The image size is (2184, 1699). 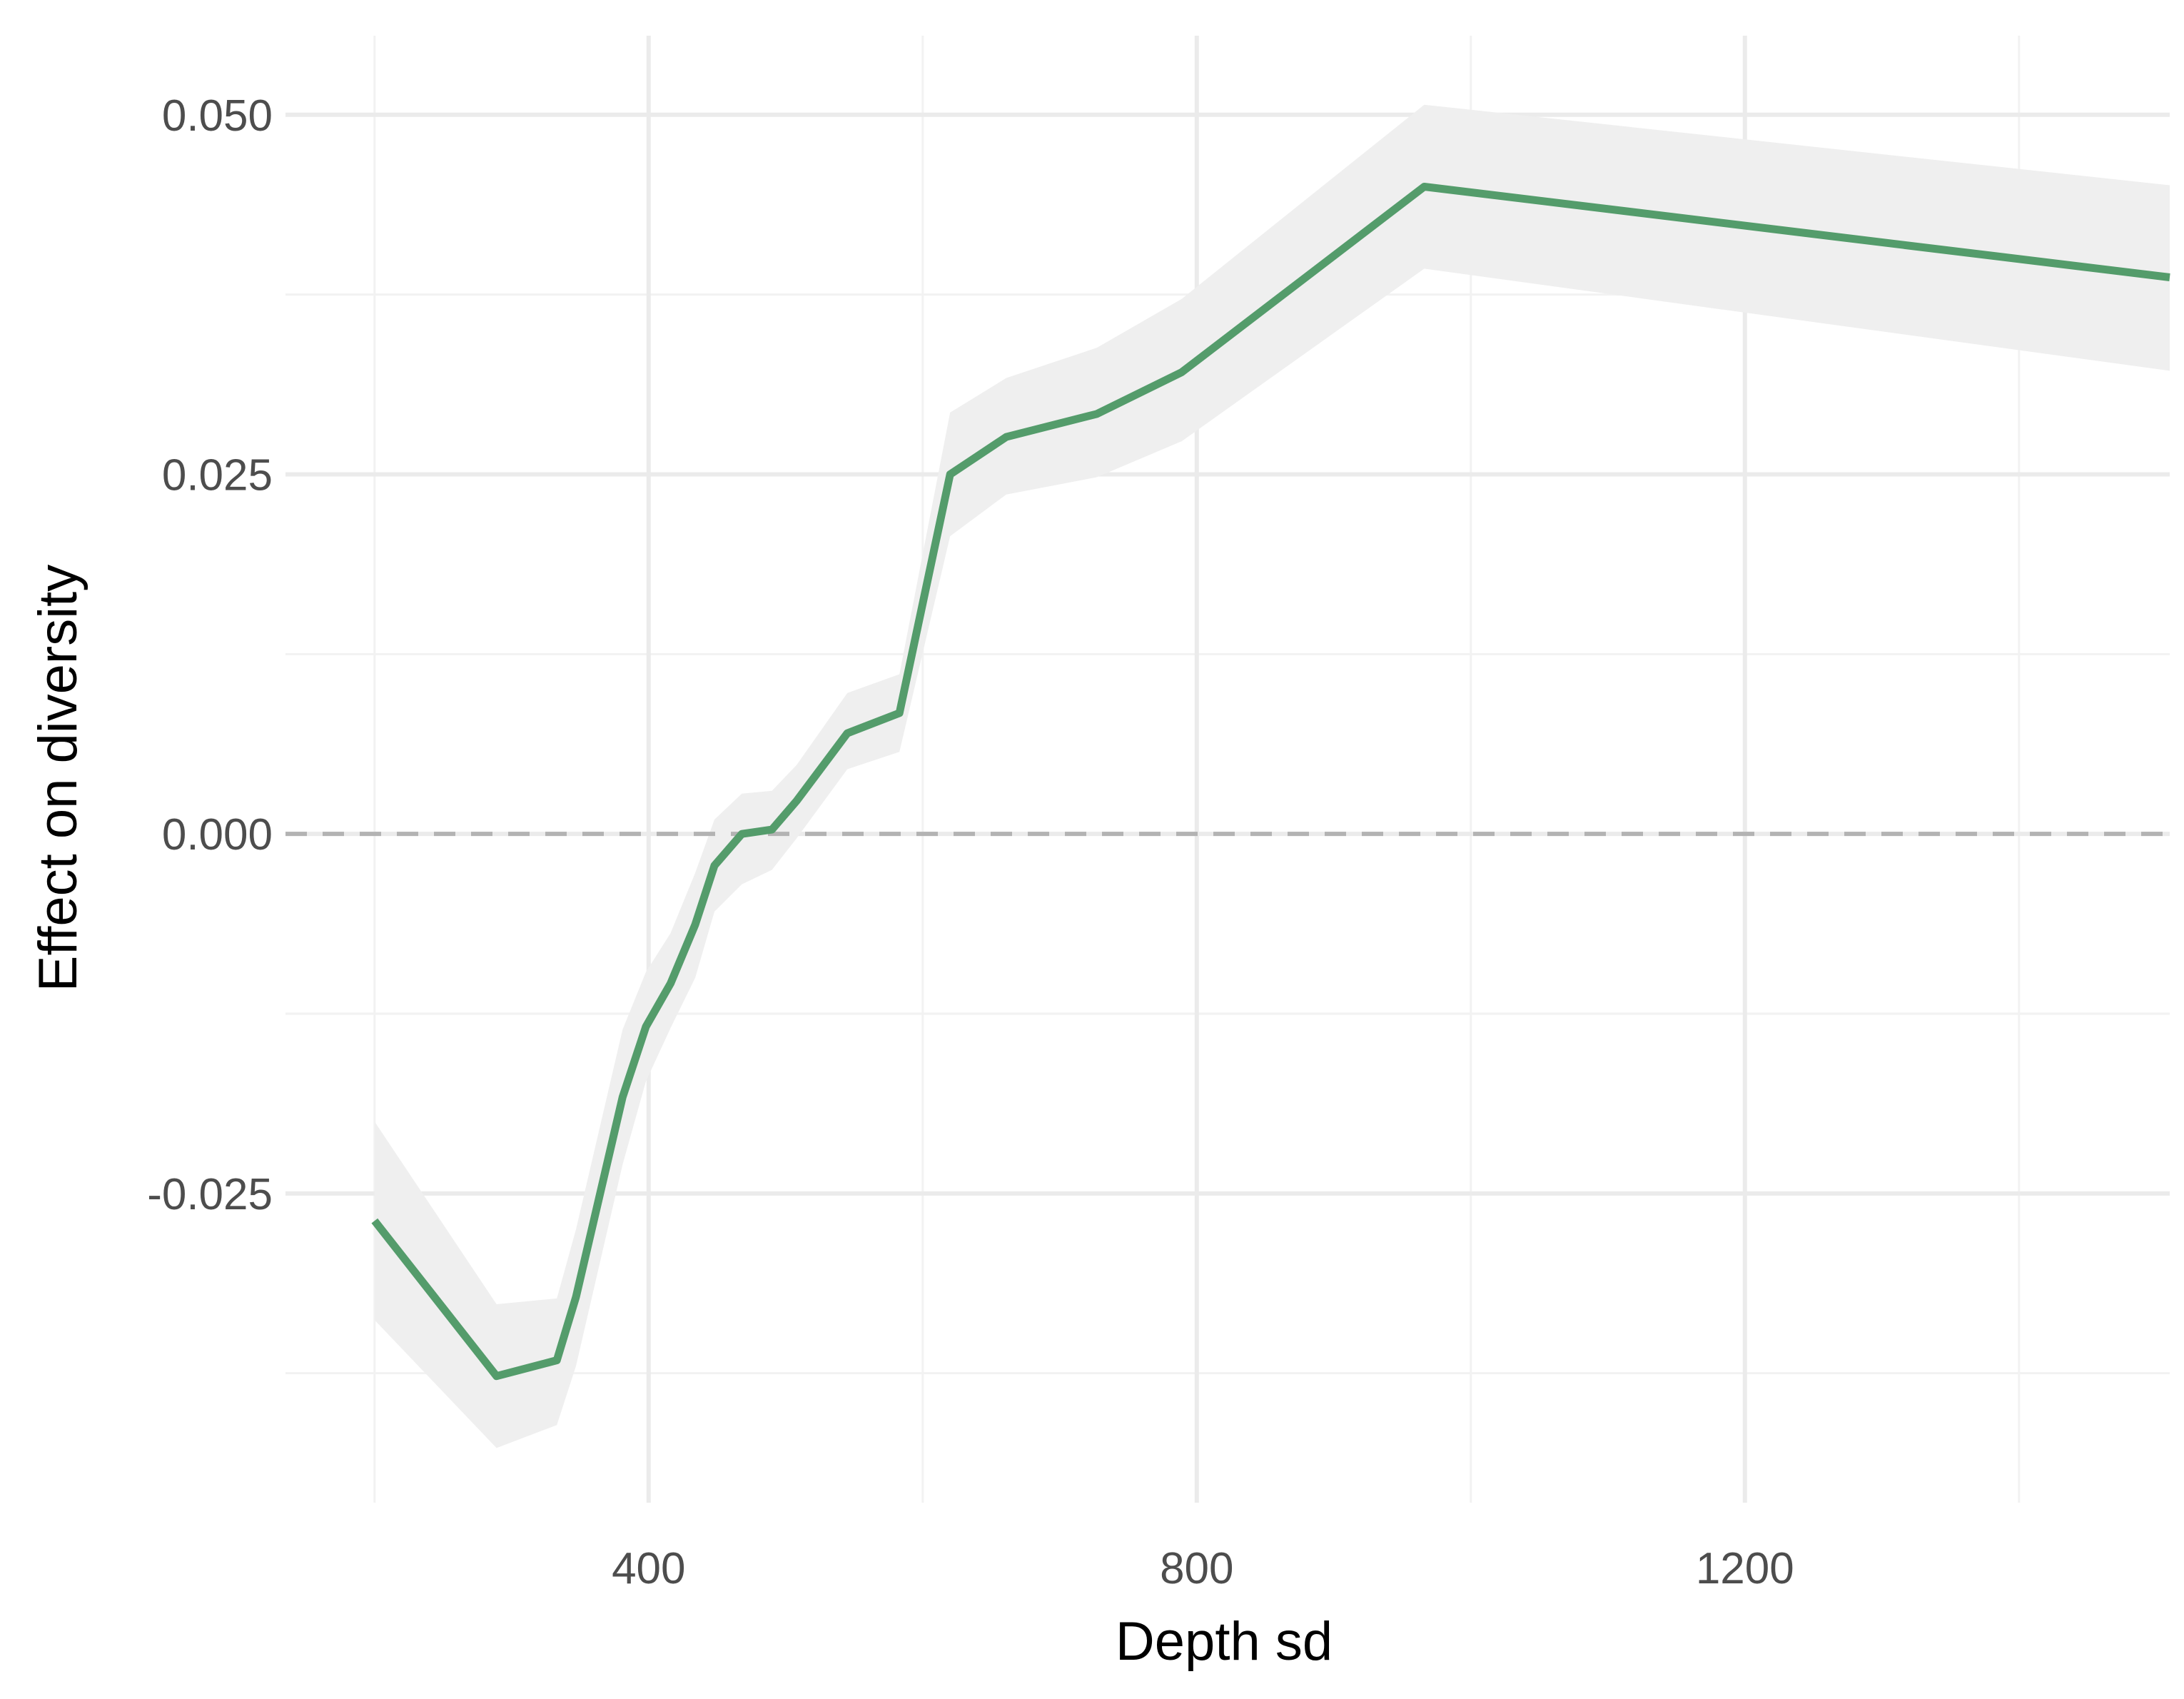 What do you see at coordinates (217, 116) in the screenshot?
I see `y-tick-label: 0.050` at bounding box center [217, 116].